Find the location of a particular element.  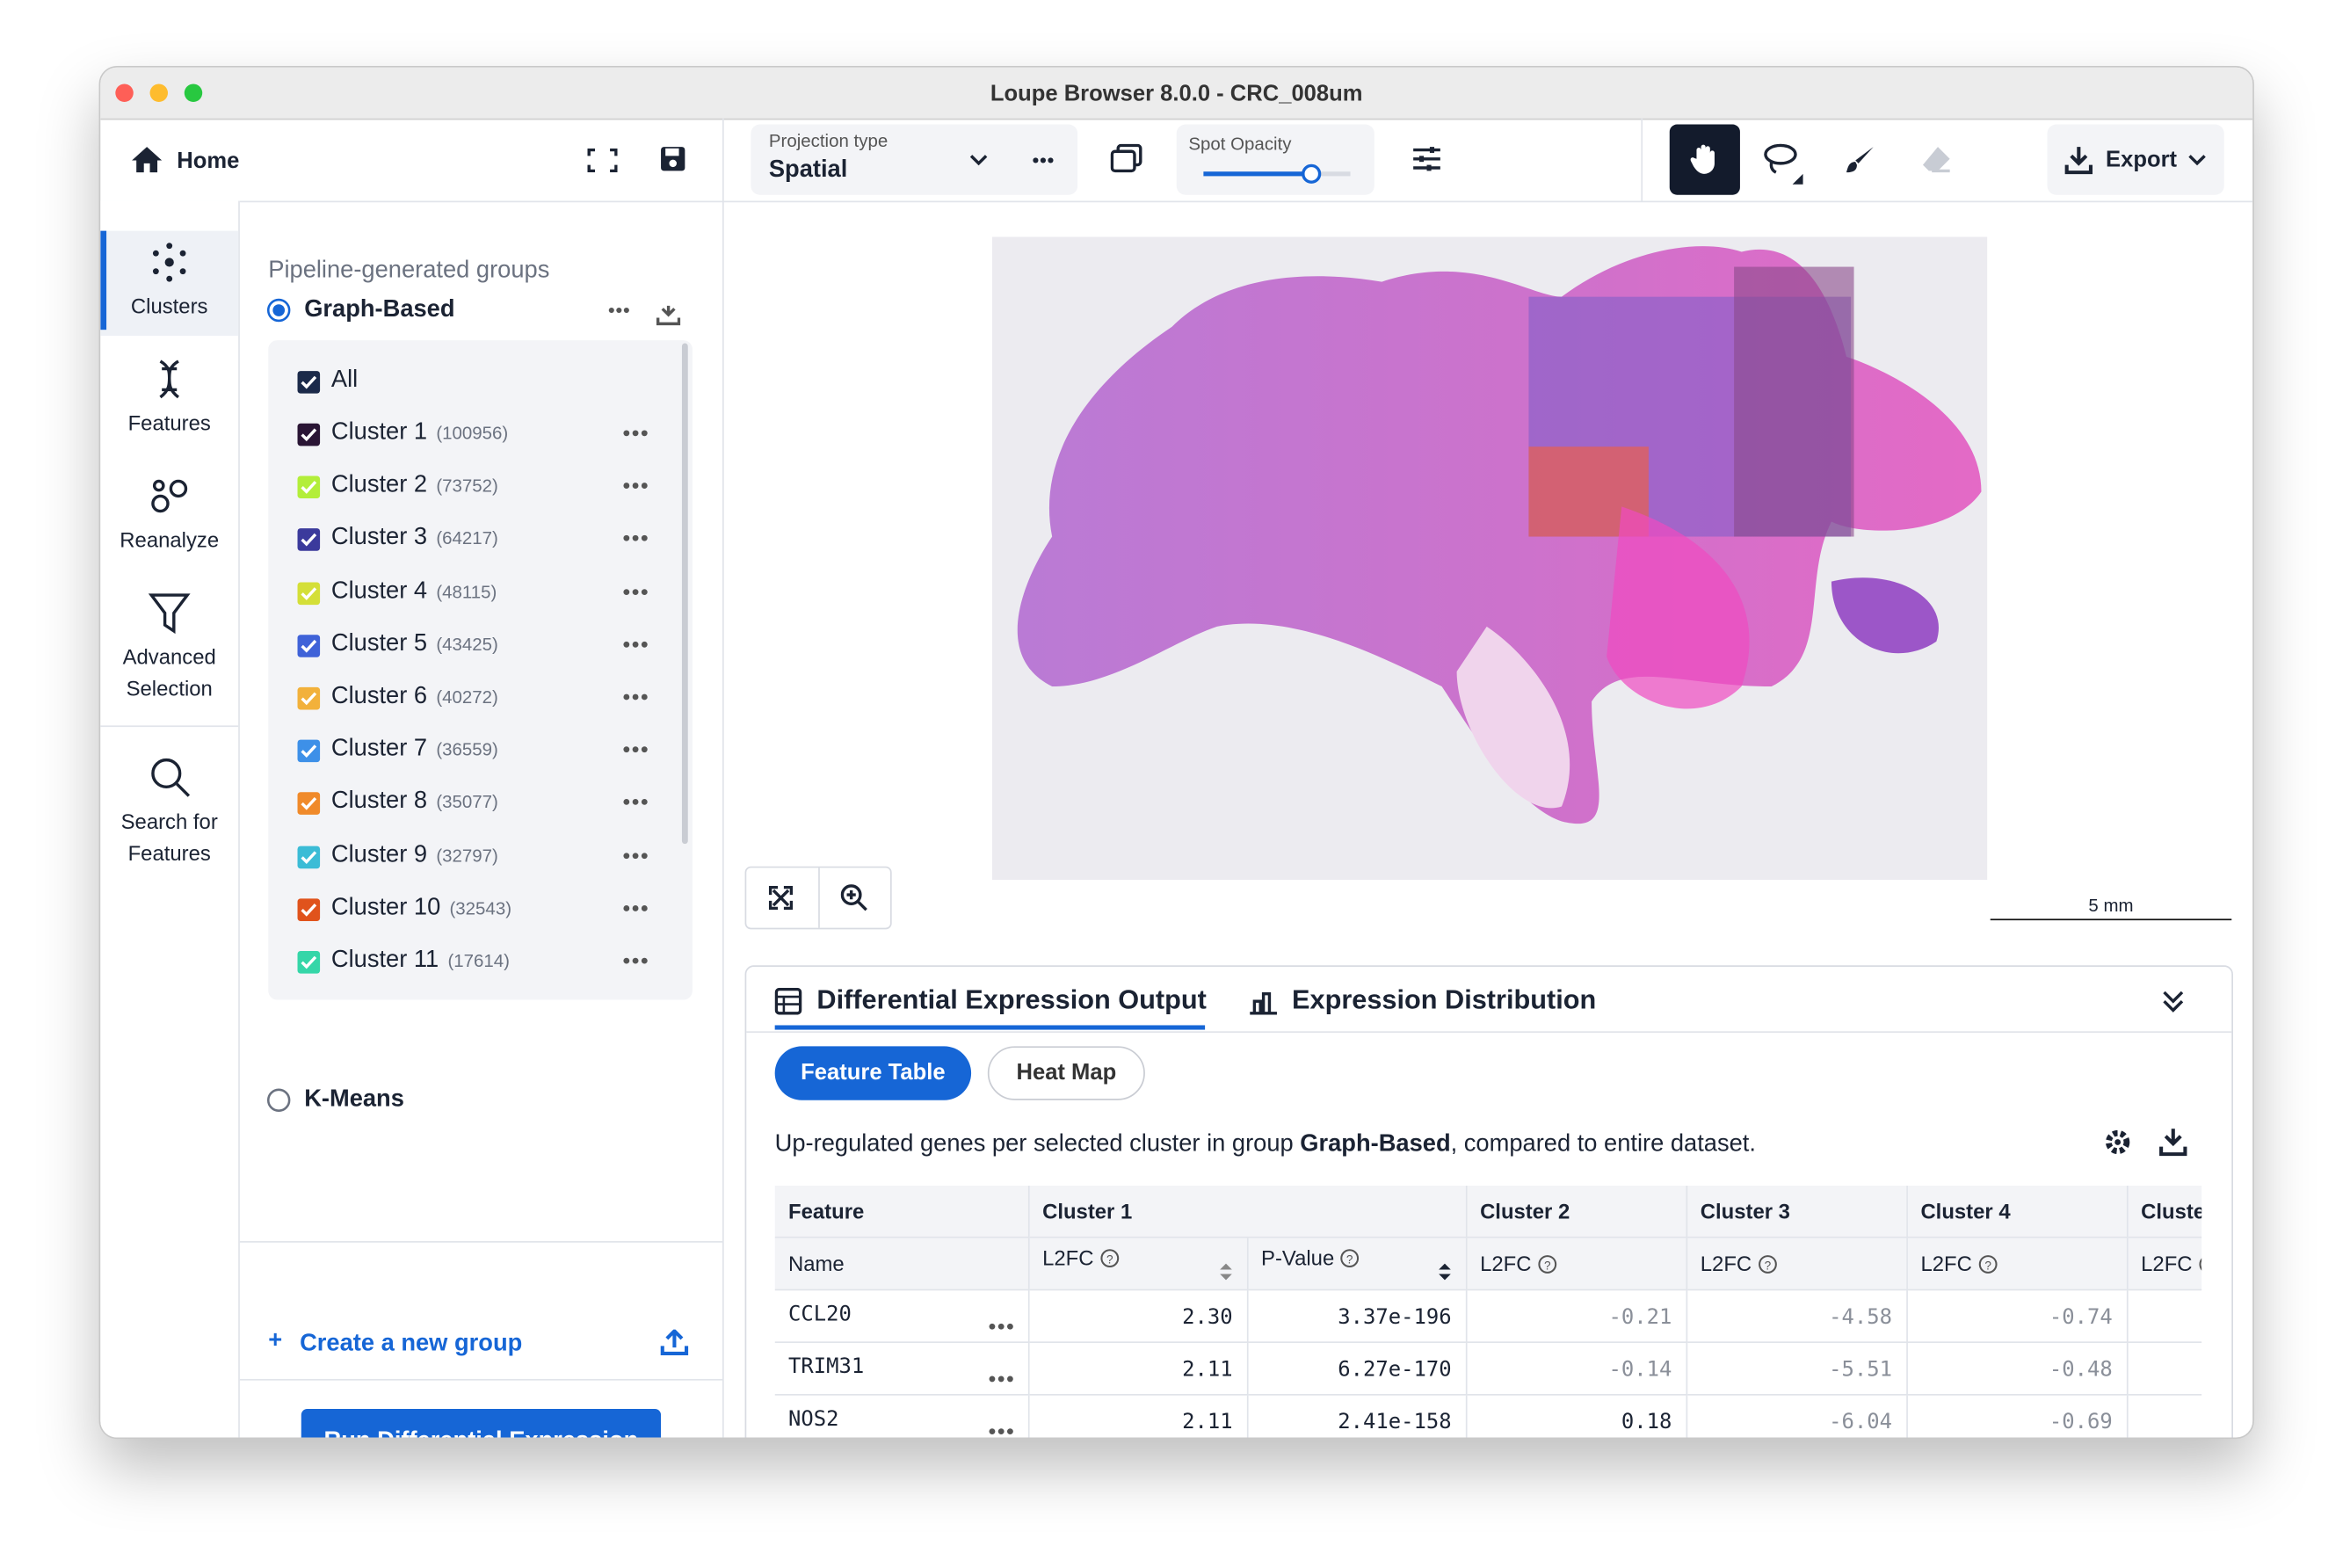

table-icon is located at coordinates (788, 1001).